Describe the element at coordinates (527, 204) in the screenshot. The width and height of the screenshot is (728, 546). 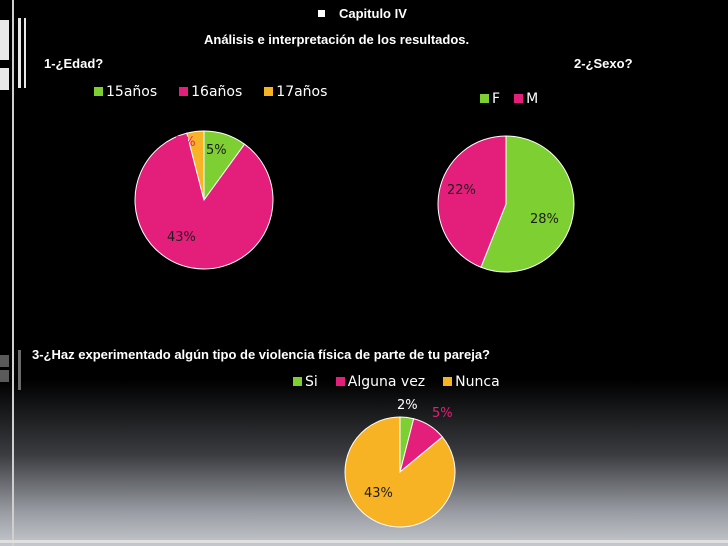
I see `chart2-slice-f` at that location.